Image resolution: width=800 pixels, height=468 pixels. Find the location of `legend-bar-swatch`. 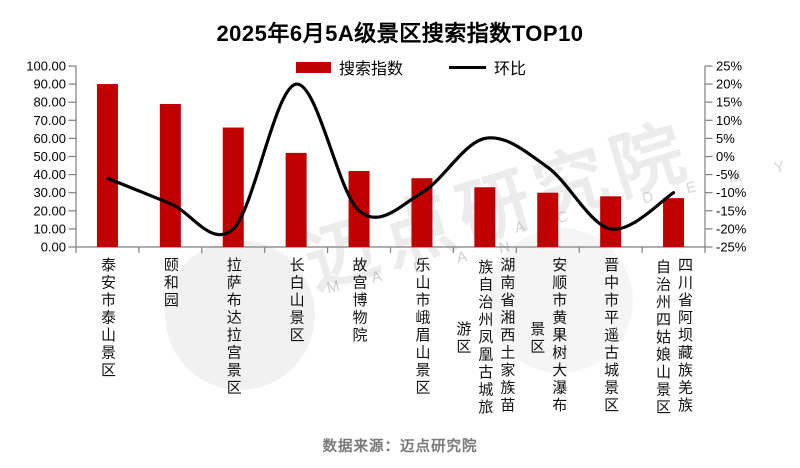

legend-bar-swatch is located at coordinates (313, 67).